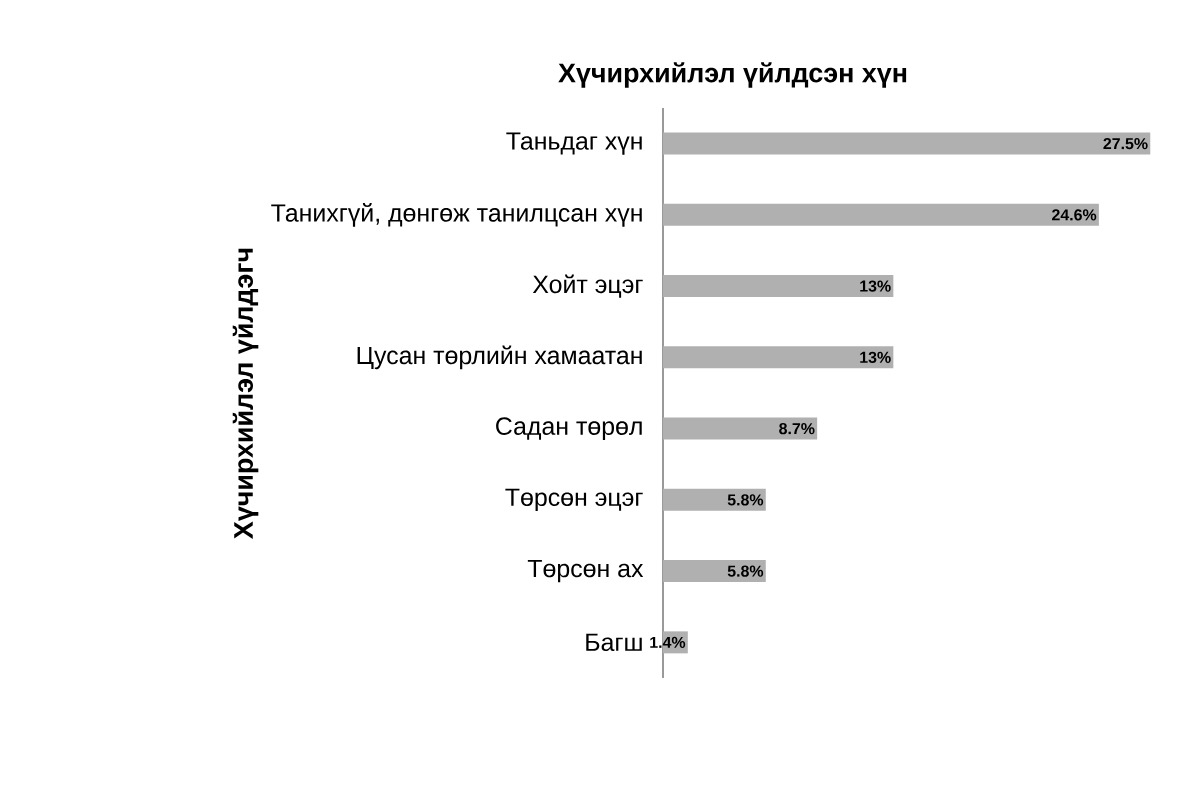 This screenshot has height=801, width=1200. I want to click on y-axis-title: Хүчирхийлэл үйлдэгч, so click(245, 393).